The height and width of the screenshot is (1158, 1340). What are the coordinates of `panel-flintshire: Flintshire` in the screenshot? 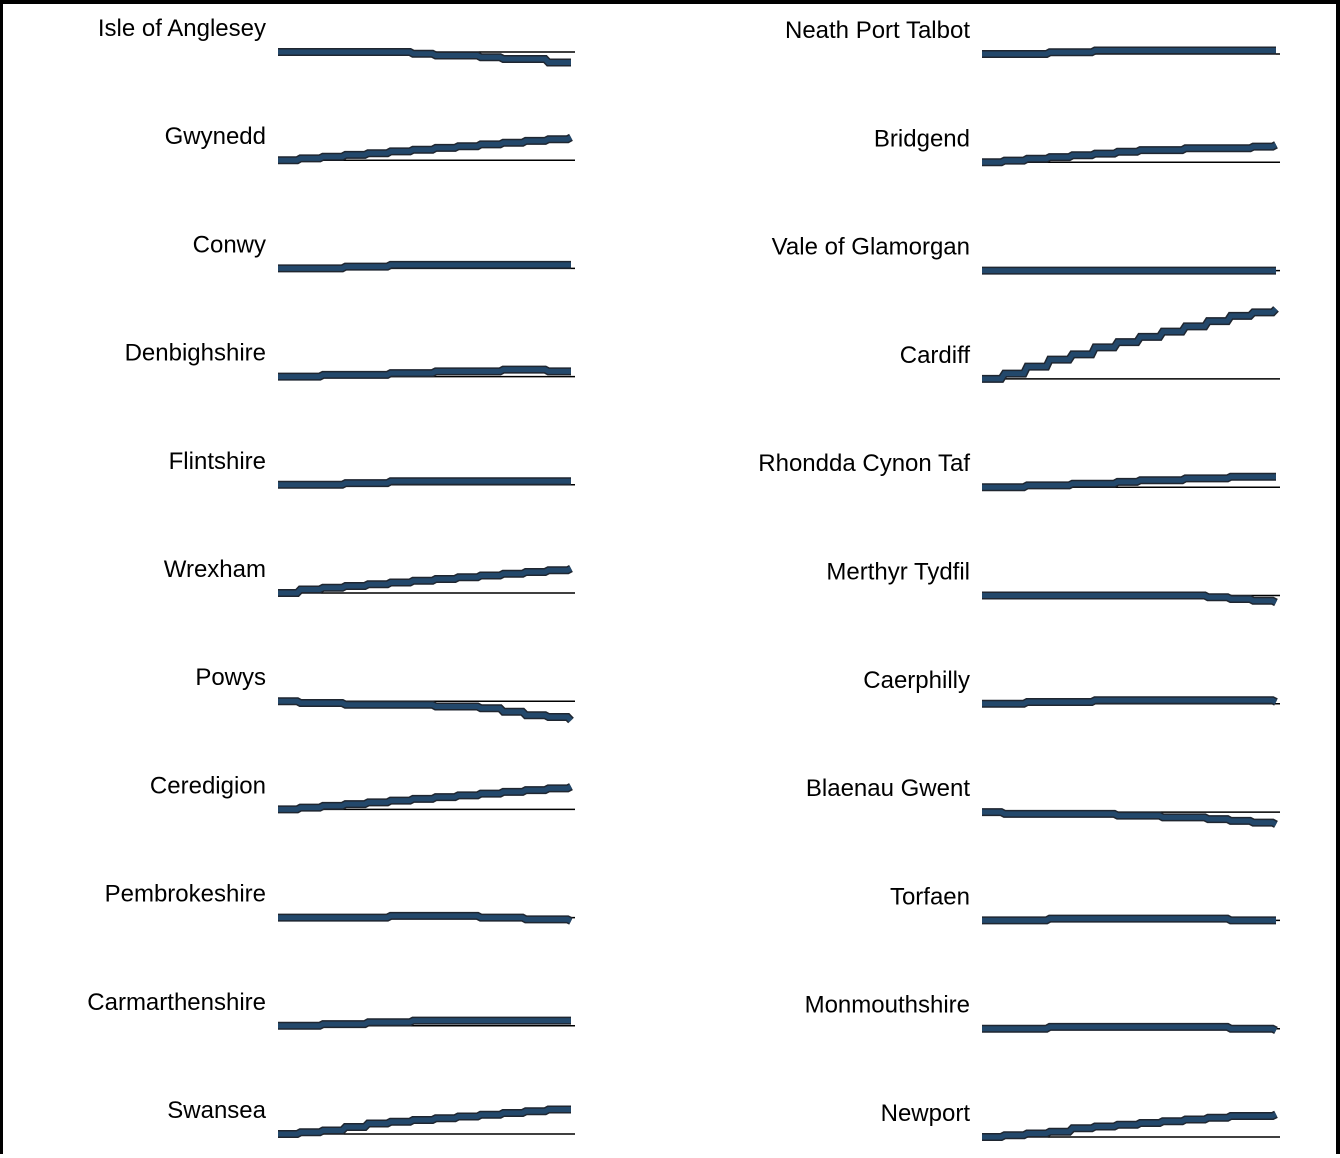 It's located at (372, 468).